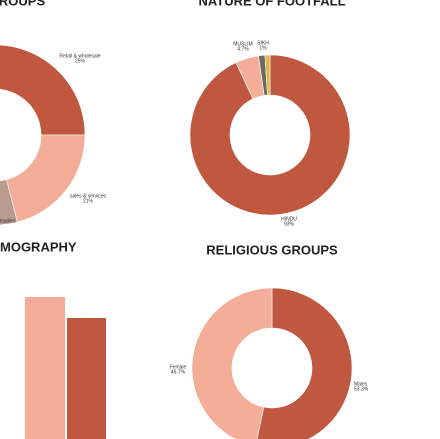 This screenshot has height=439, width=440. Describe the element at coordinates (178, 367) in the screenshot. I see `slice-label: Female` at that location.